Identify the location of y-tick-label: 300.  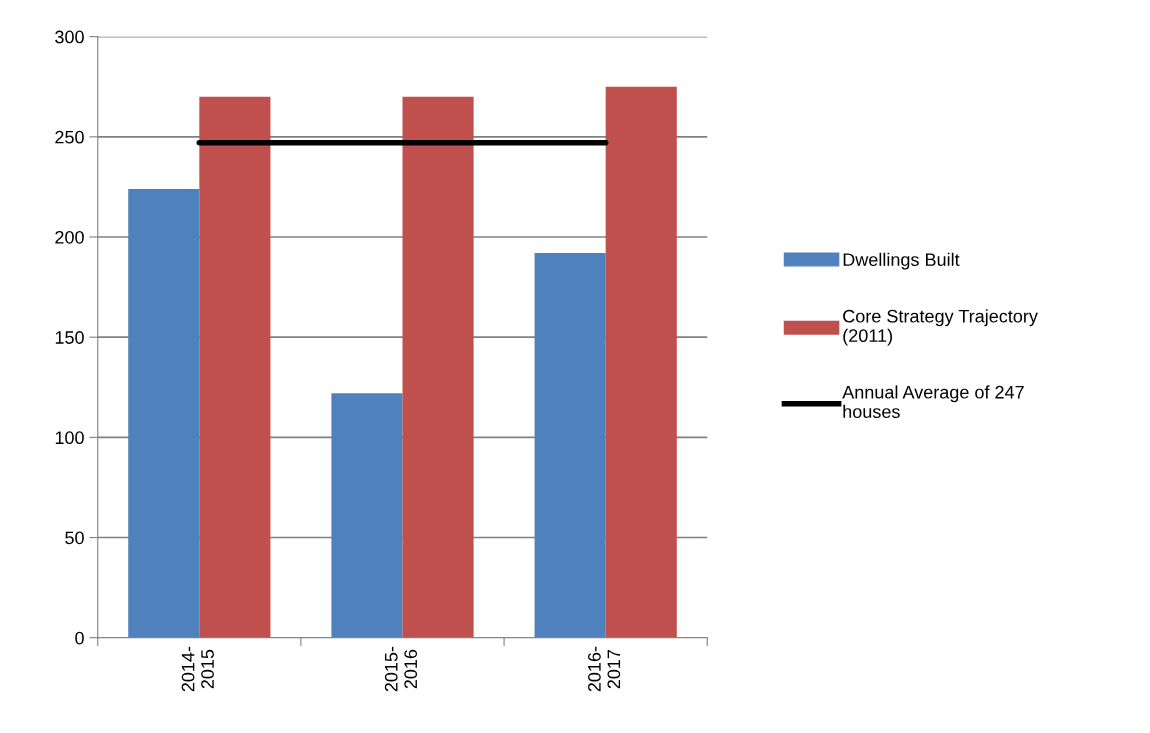
(69, 37).